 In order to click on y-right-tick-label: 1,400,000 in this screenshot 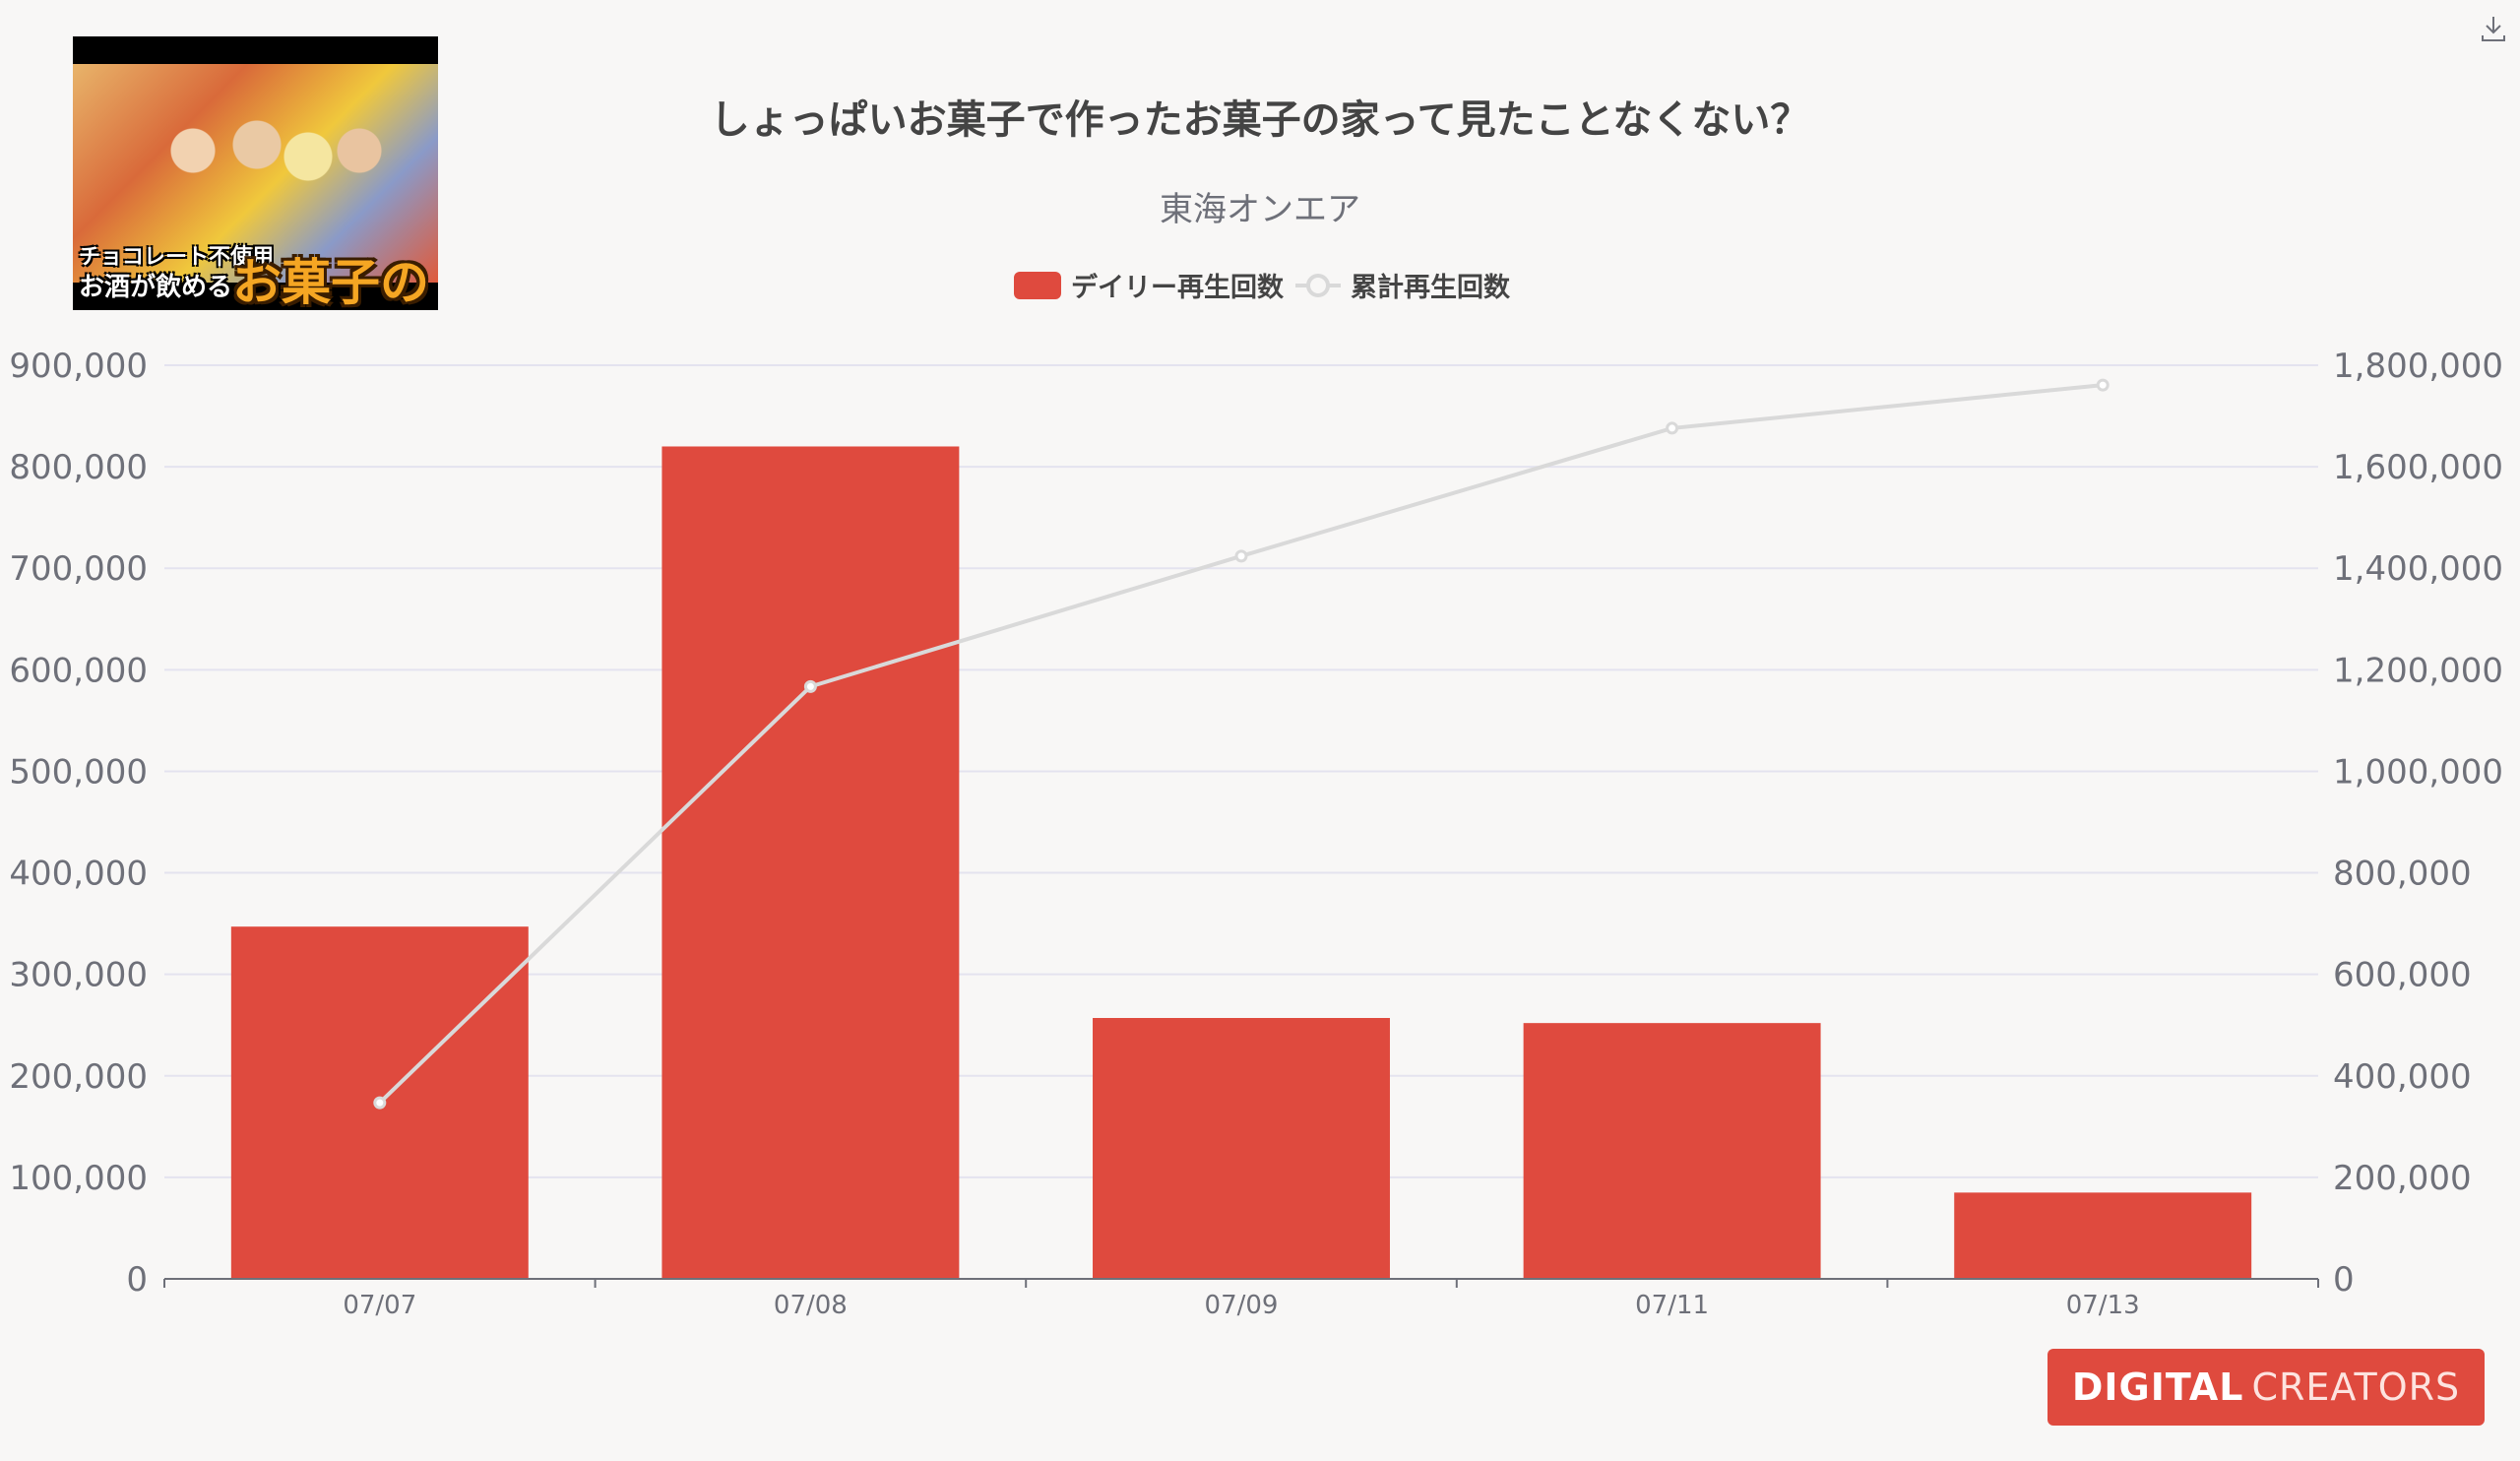, I will do `click(2418, 569)`.